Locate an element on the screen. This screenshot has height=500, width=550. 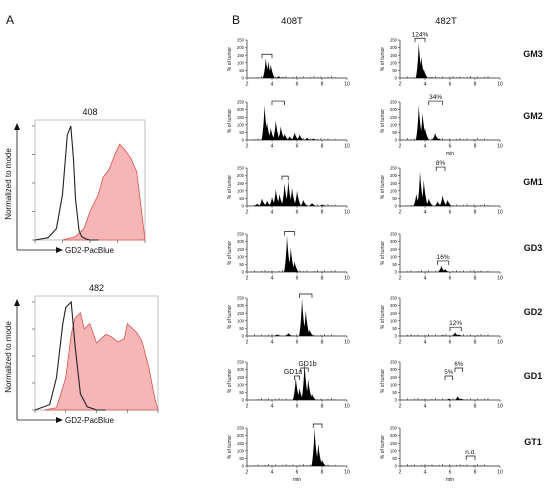
y-axis-label: Normalized to mode is located at coordinates (8, 357).